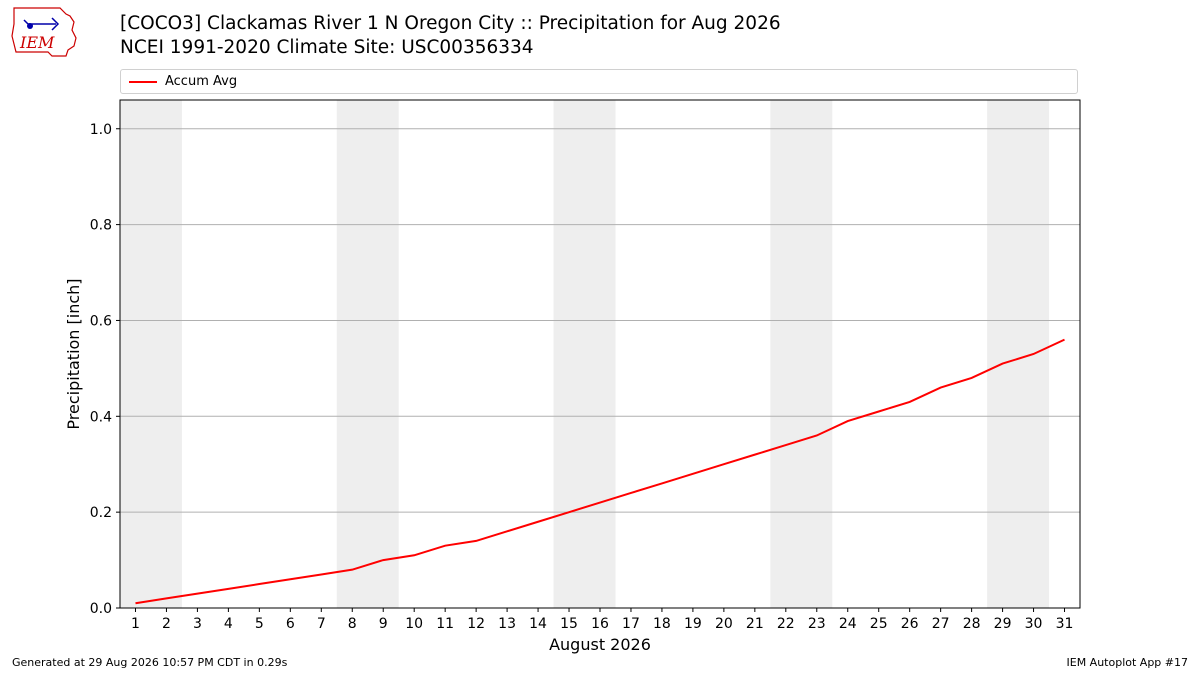  I want to click on title-line-2: NCEI 1991-2020 Climate Site: USC00356334, so click(327, 47).